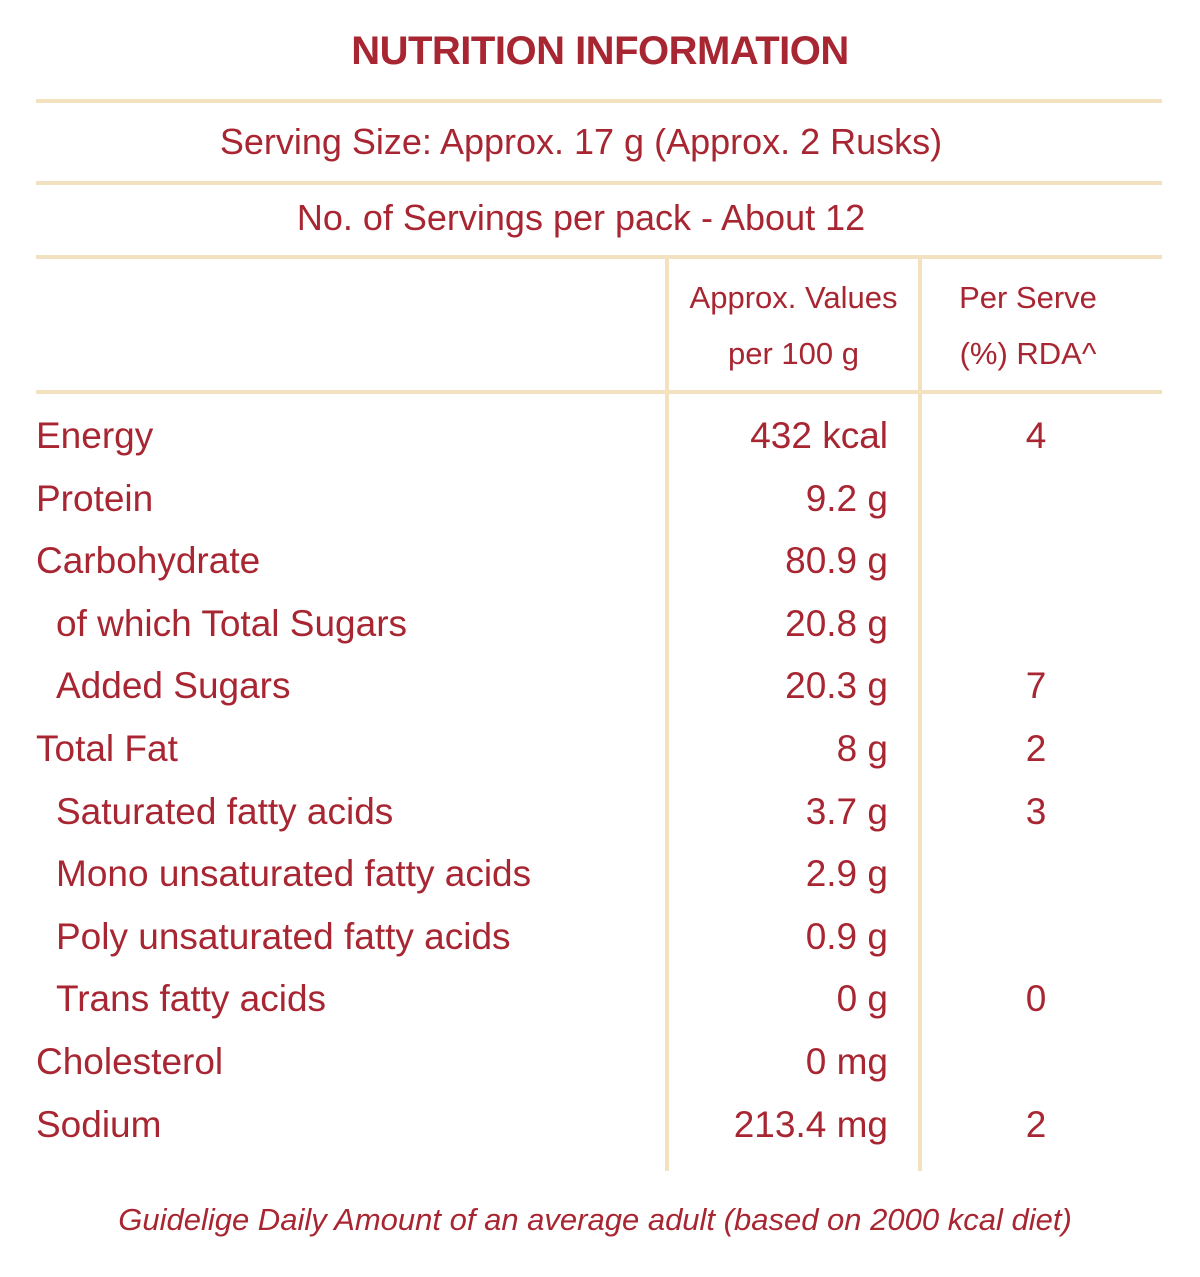  I want to click on table-row: Saturated fatty acids 3.7 g 3, so click(600, 812).